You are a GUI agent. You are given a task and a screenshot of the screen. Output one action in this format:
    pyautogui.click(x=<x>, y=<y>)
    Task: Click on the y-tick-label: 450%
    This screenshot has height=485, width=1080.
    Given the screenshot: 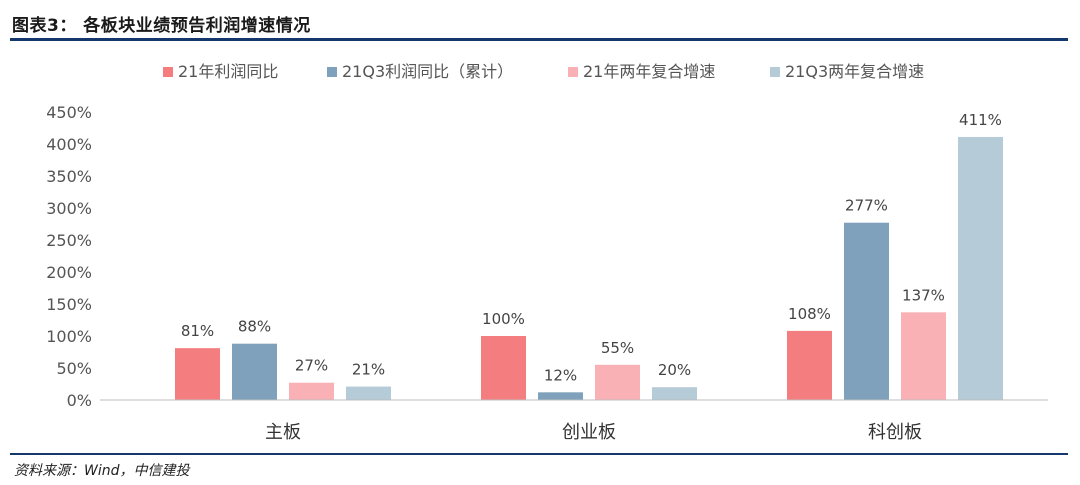 What is the action you would take?
    pyautogui.click(x=69, y=112)
    